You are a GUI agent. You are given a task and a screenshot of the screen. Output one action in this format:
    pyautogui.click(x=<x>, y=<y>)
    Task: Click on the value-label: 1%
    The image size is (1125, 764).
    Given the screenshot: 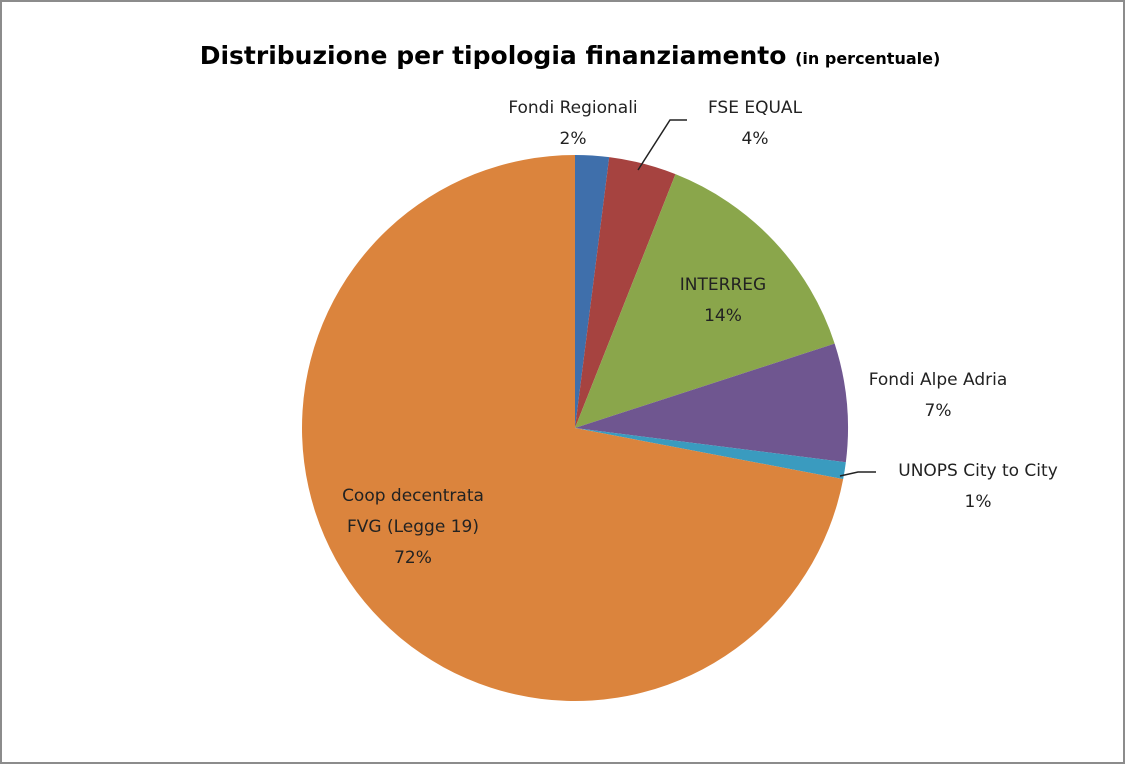 What is the action you would take?
    pyautogui.click(x=978, y=502)
    